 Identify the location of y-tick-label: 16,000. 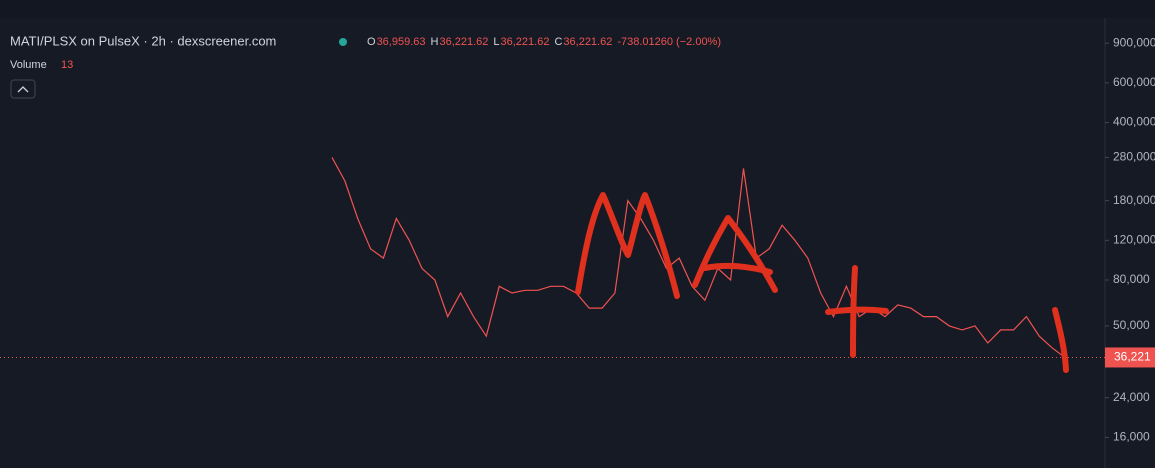
(1131, 437).